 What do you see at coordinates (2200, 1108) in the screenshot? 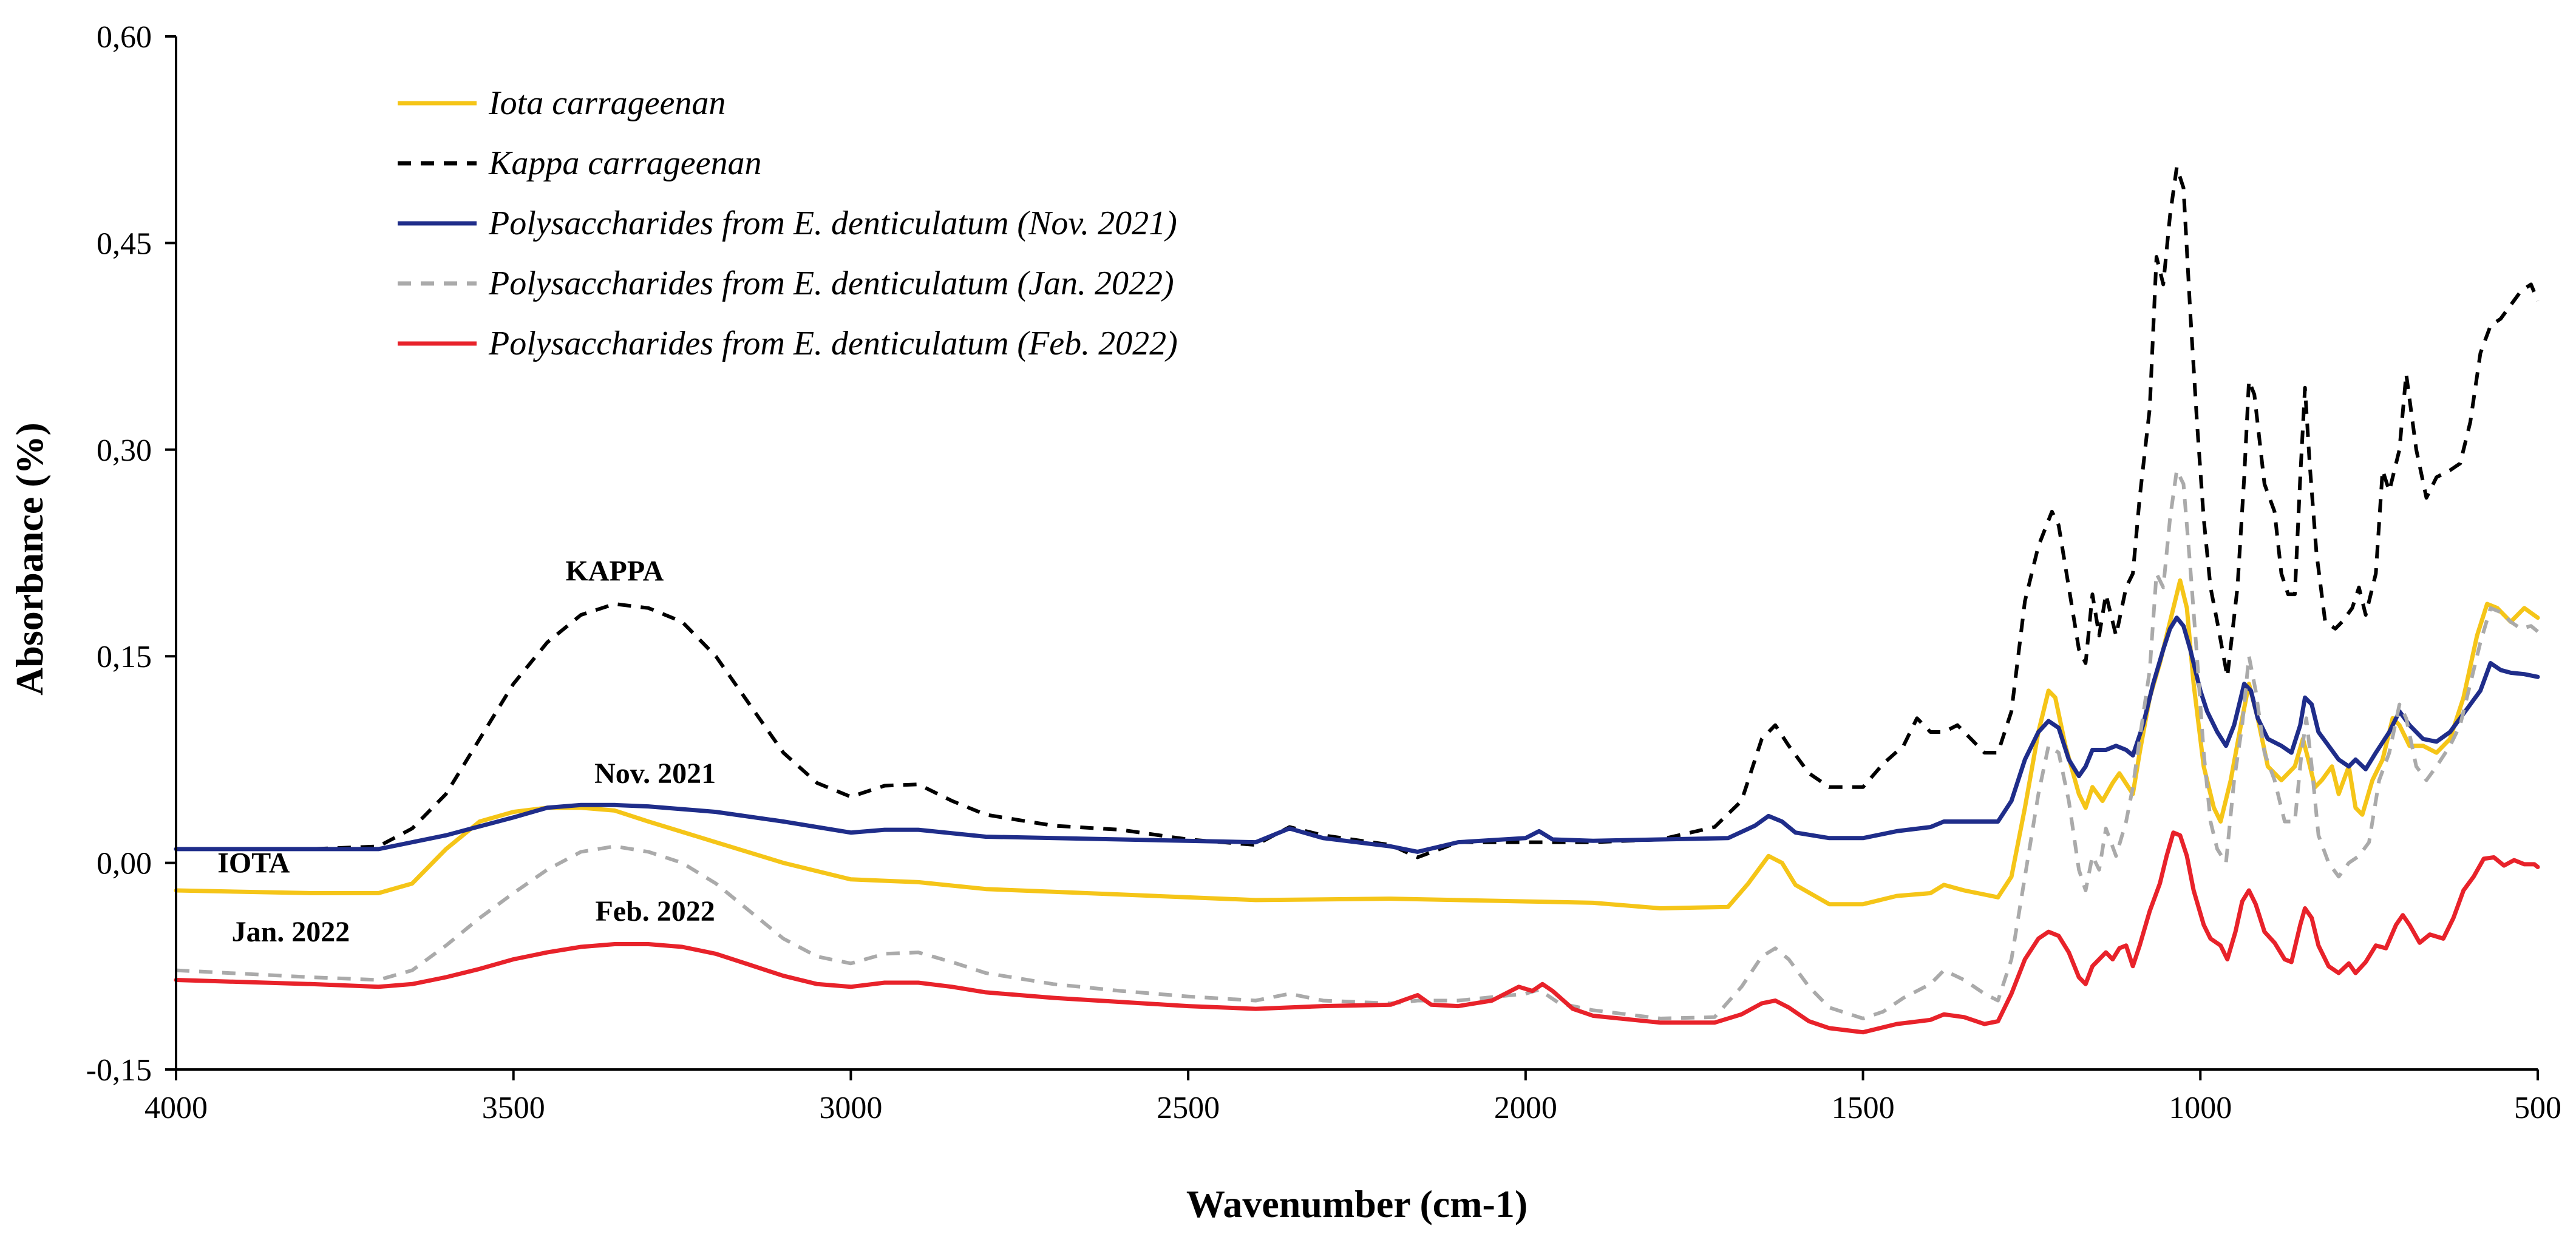
I see `x-tick-label: 1000` at bounding box center [2200, 1108].